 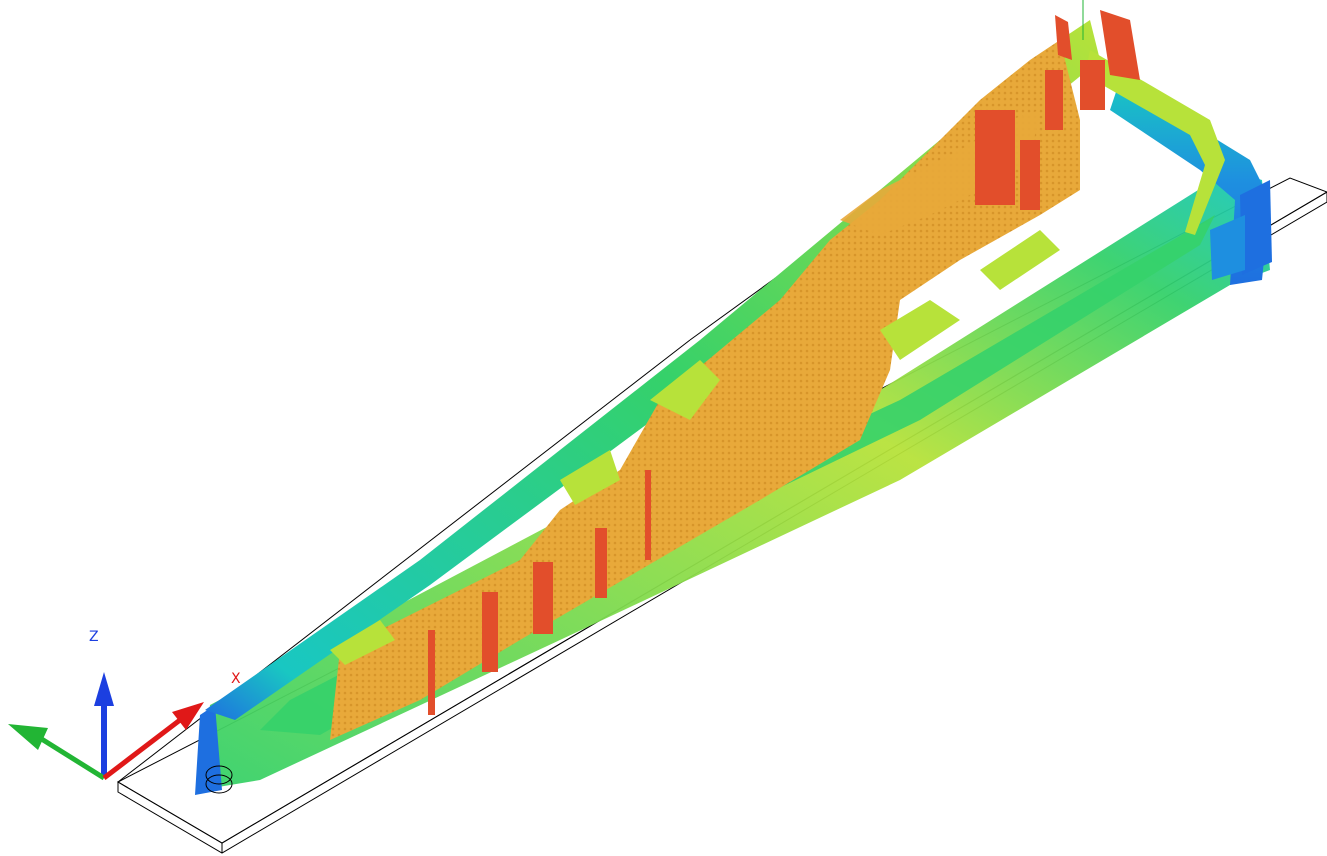 I want to click on x-axis-label: X, so click(x=236, y=679).